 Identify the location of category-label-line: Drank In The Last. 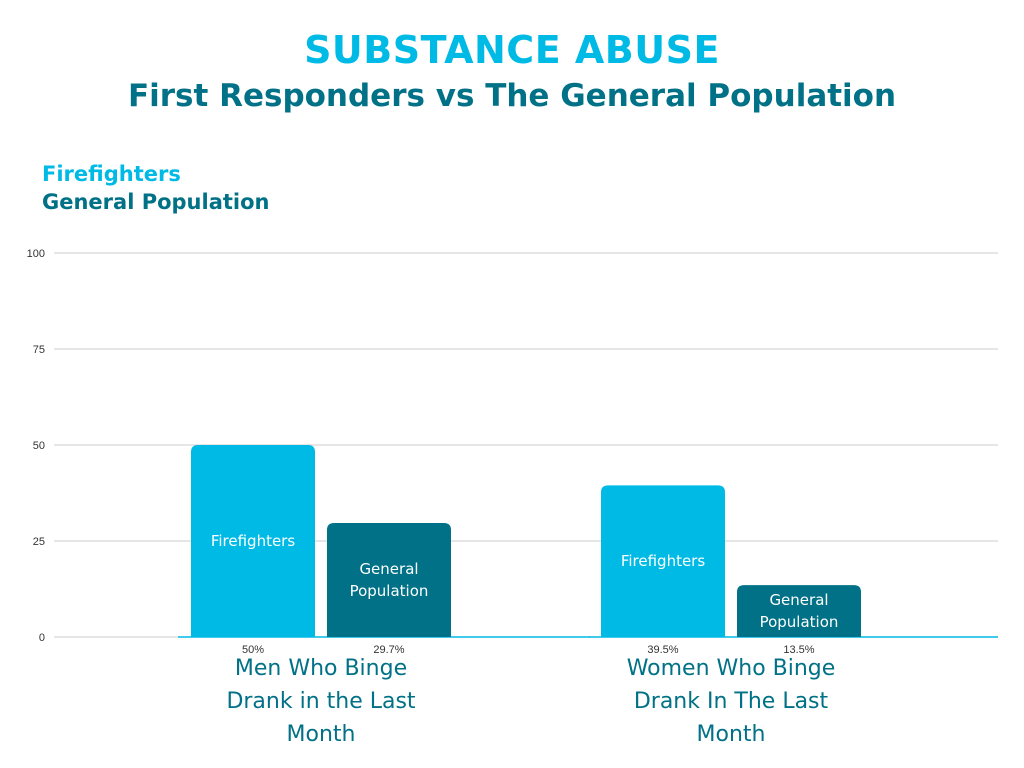
(731, 701).